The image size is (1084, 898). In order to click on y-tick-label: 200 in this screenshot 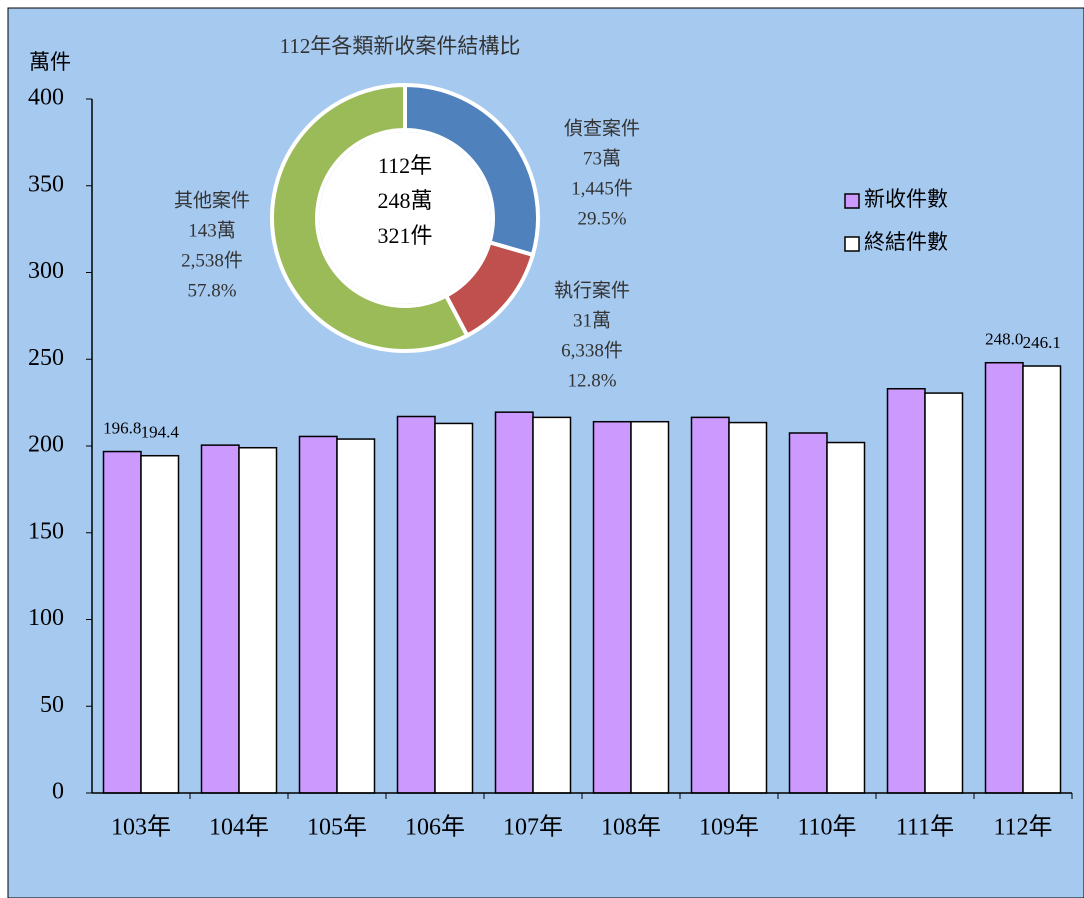, I will do `click(46, 445)`.